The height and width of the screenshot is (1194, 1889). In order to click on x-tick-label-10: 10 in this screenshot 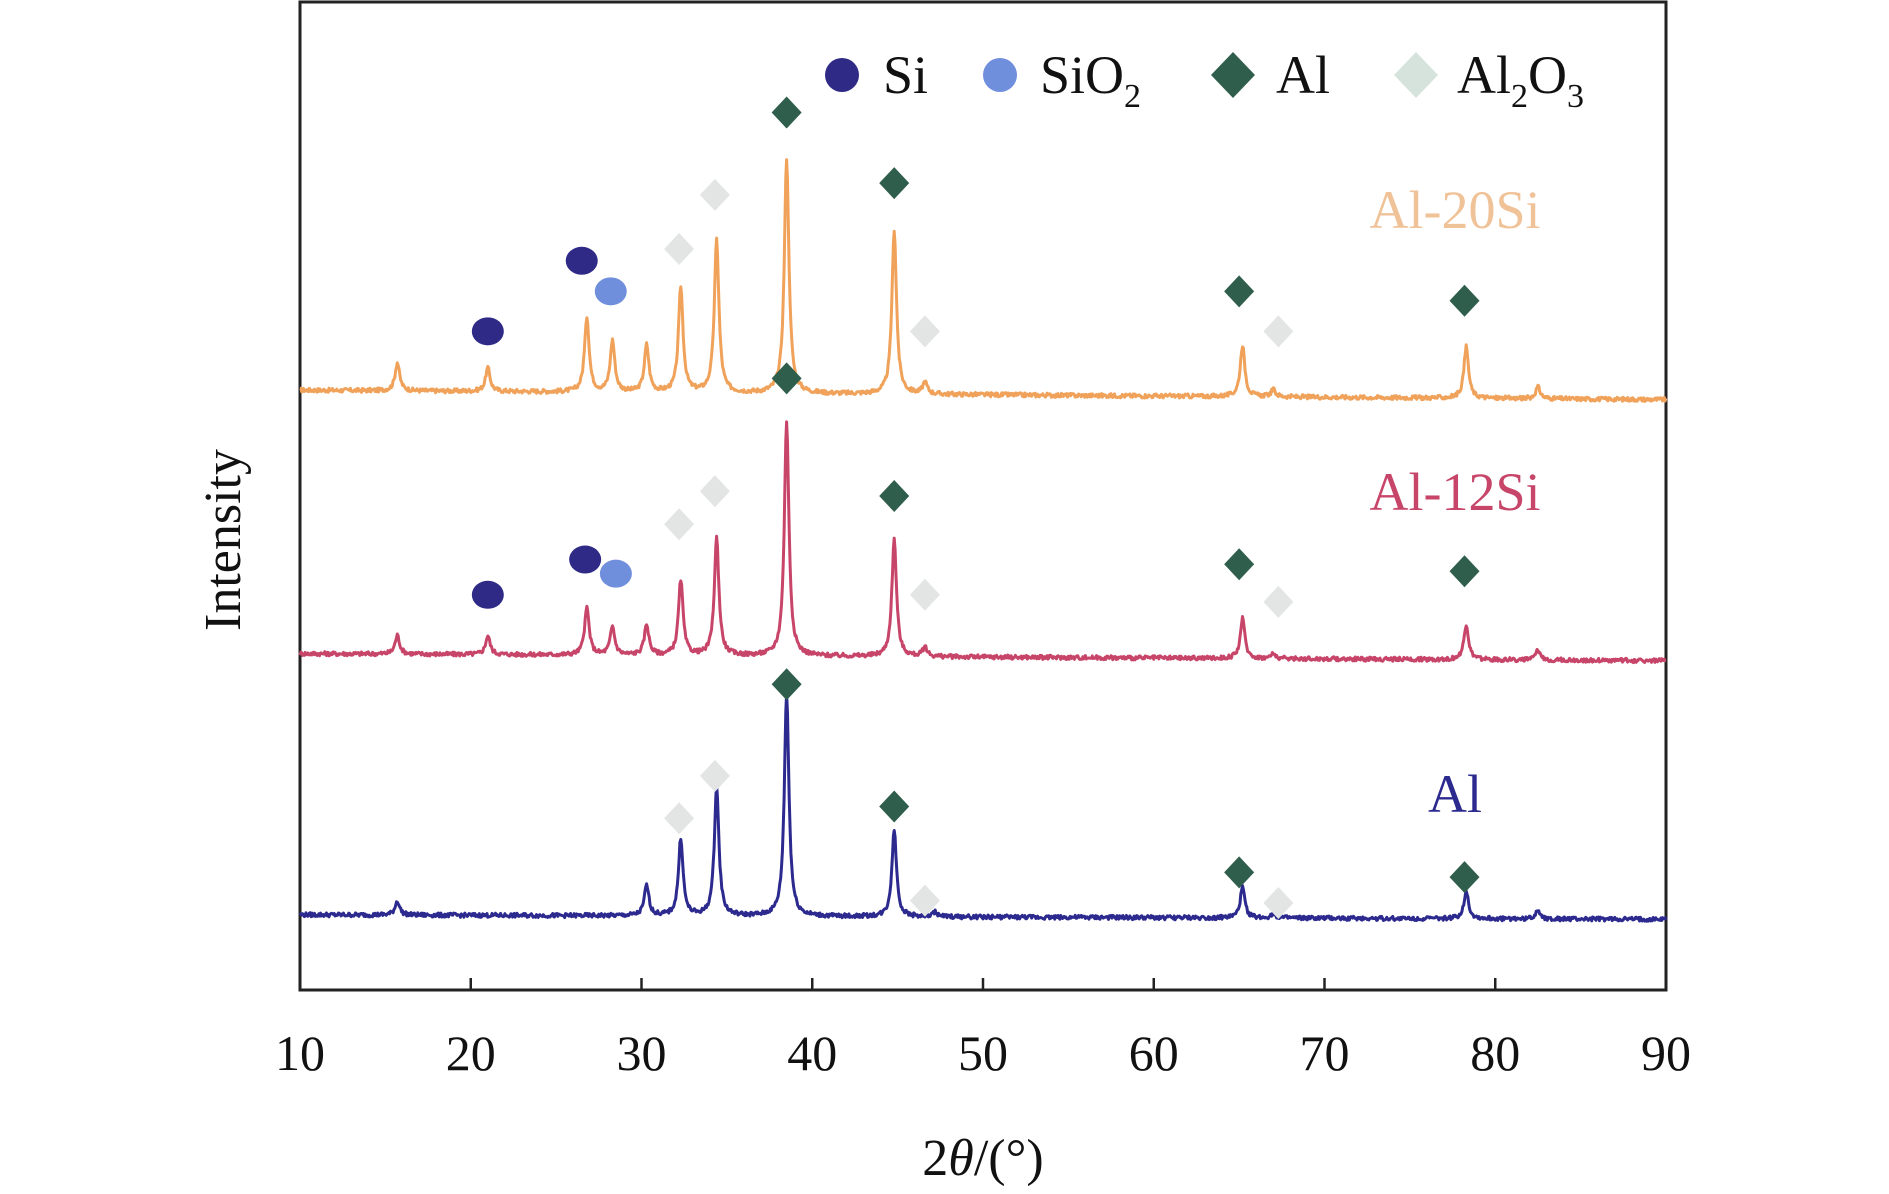, I will do `click(300, 1053)`.